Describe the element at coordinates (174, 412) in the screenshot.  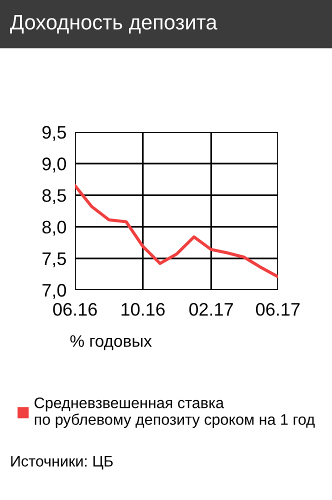
I see `legend-label: Средневзвешенная ставка по рублевому депозиту сроком на 1 год` at that location.